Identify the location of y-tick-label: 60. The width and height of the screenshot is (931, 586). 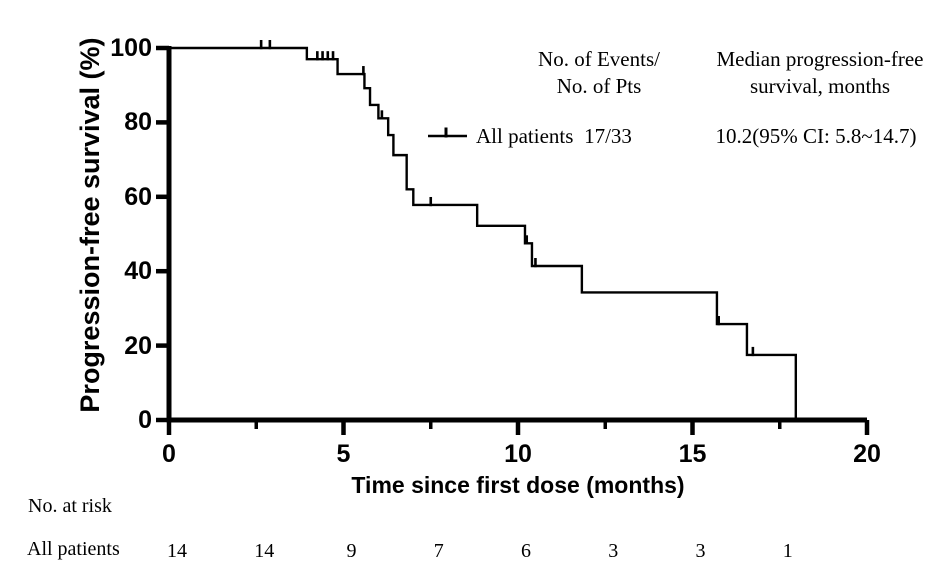
(138, 196).